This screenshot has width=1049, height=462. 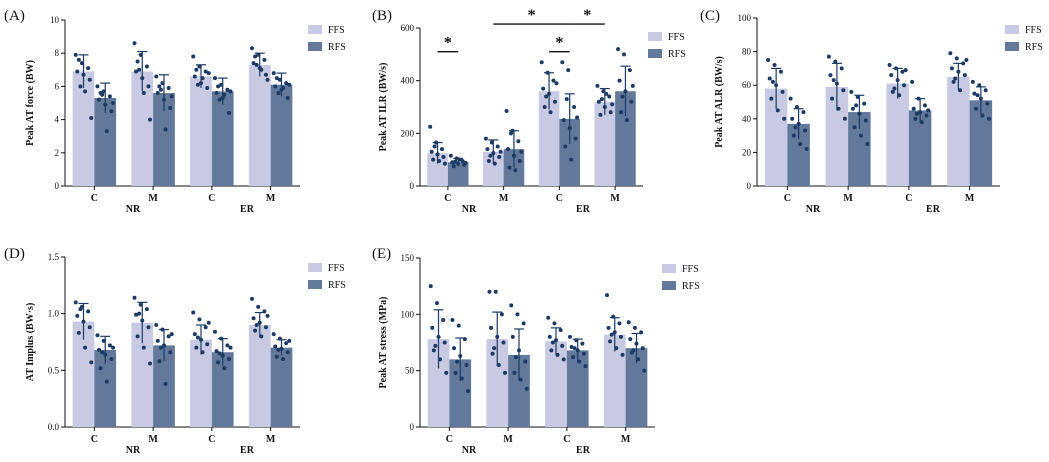 What do you see at coordinates (669, 268) in the screenshot?
I see `legend-swatch-ffs` at bounding box center [669, 268].